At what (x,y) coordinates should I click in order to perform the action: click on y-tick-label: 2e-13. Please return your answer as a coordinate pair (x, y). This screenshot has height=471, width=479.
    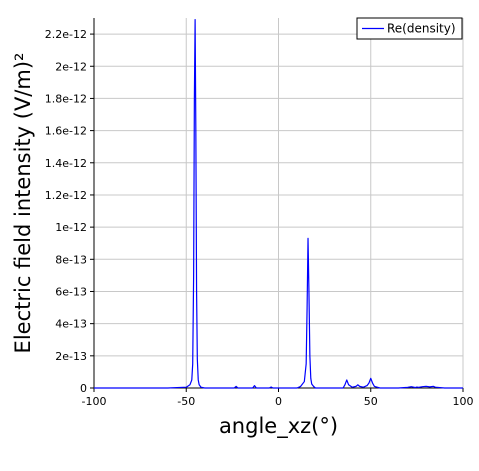
    Looking at the image, I should click on (71, 356).